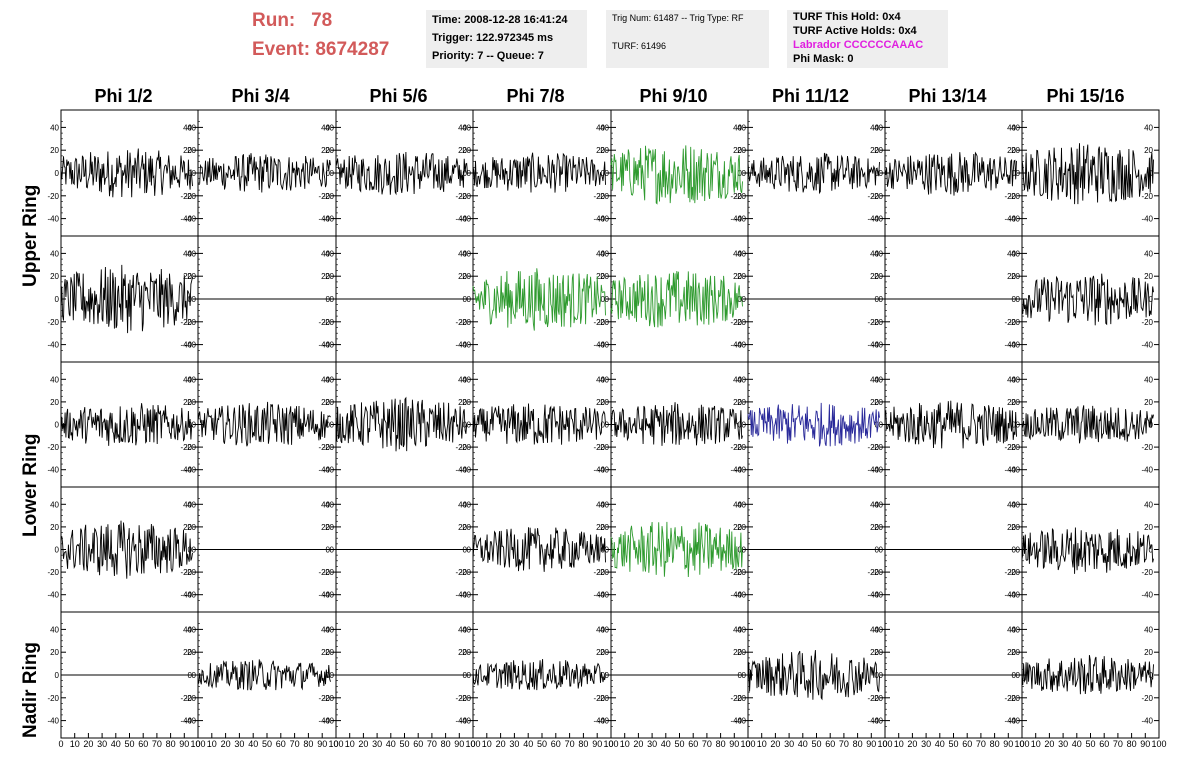 The height and width of the screenshot is (772, 1196). What do you see at coordinates (721, 744) in the screenshot?
I see `x-tick-label: 80` at bounding box center [721, 744].